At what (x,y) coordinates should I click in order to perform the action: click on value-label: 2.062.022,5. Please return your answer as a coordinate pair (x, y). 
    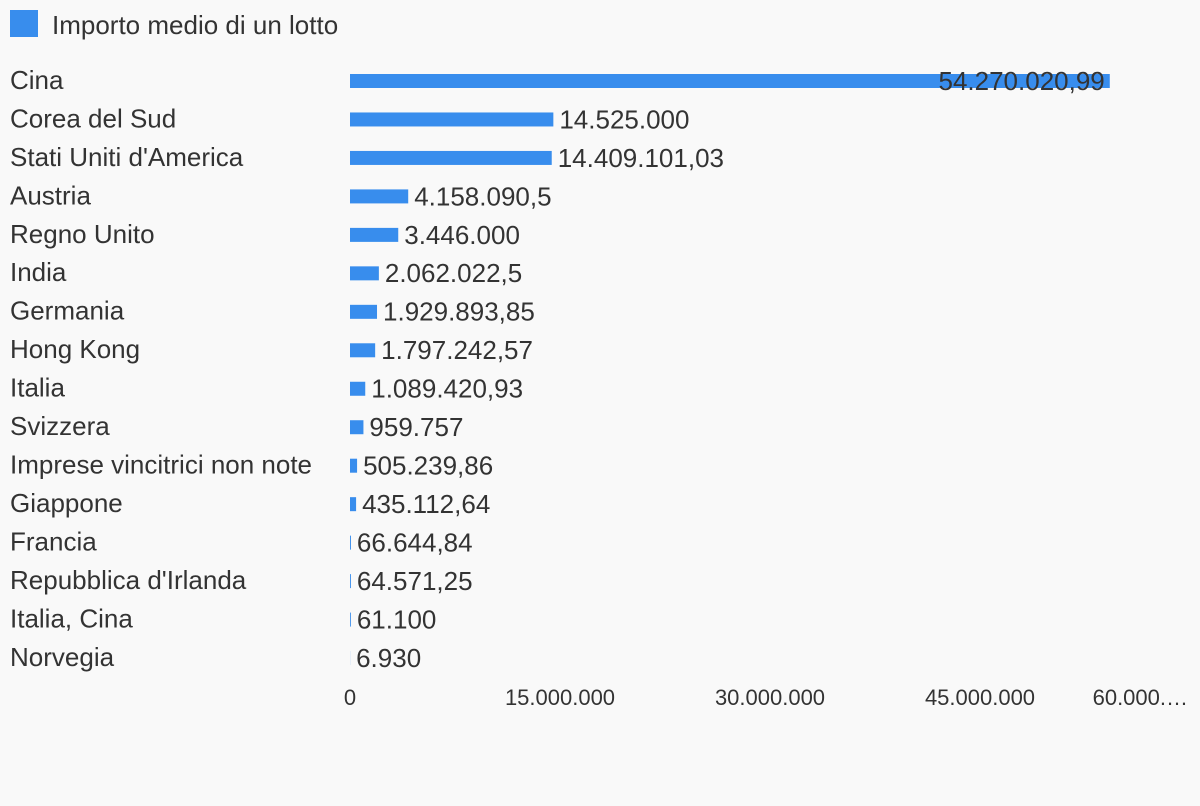
    Looking at the image, I should click on (453, 273).